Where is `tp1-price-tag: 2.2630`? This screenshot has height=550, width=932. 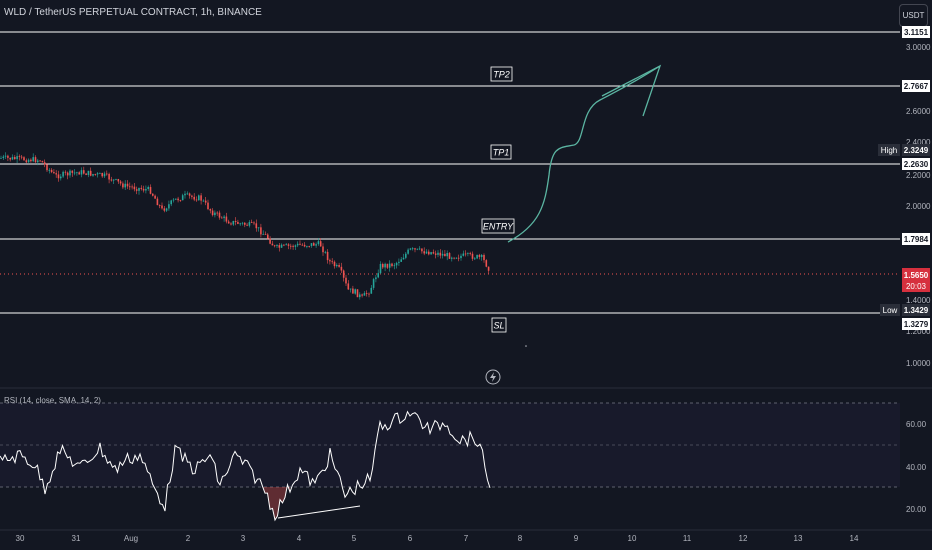
tp1-price-tag: 2.2630 is located at coordinates (916, 164).